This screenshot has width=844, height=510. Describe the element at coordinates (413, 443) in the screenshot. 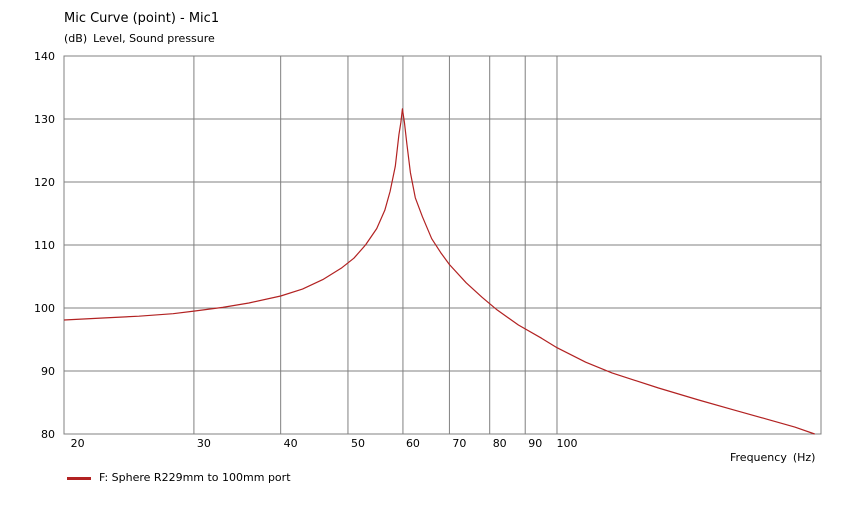

I see `x-tick-label: 60` at that location.